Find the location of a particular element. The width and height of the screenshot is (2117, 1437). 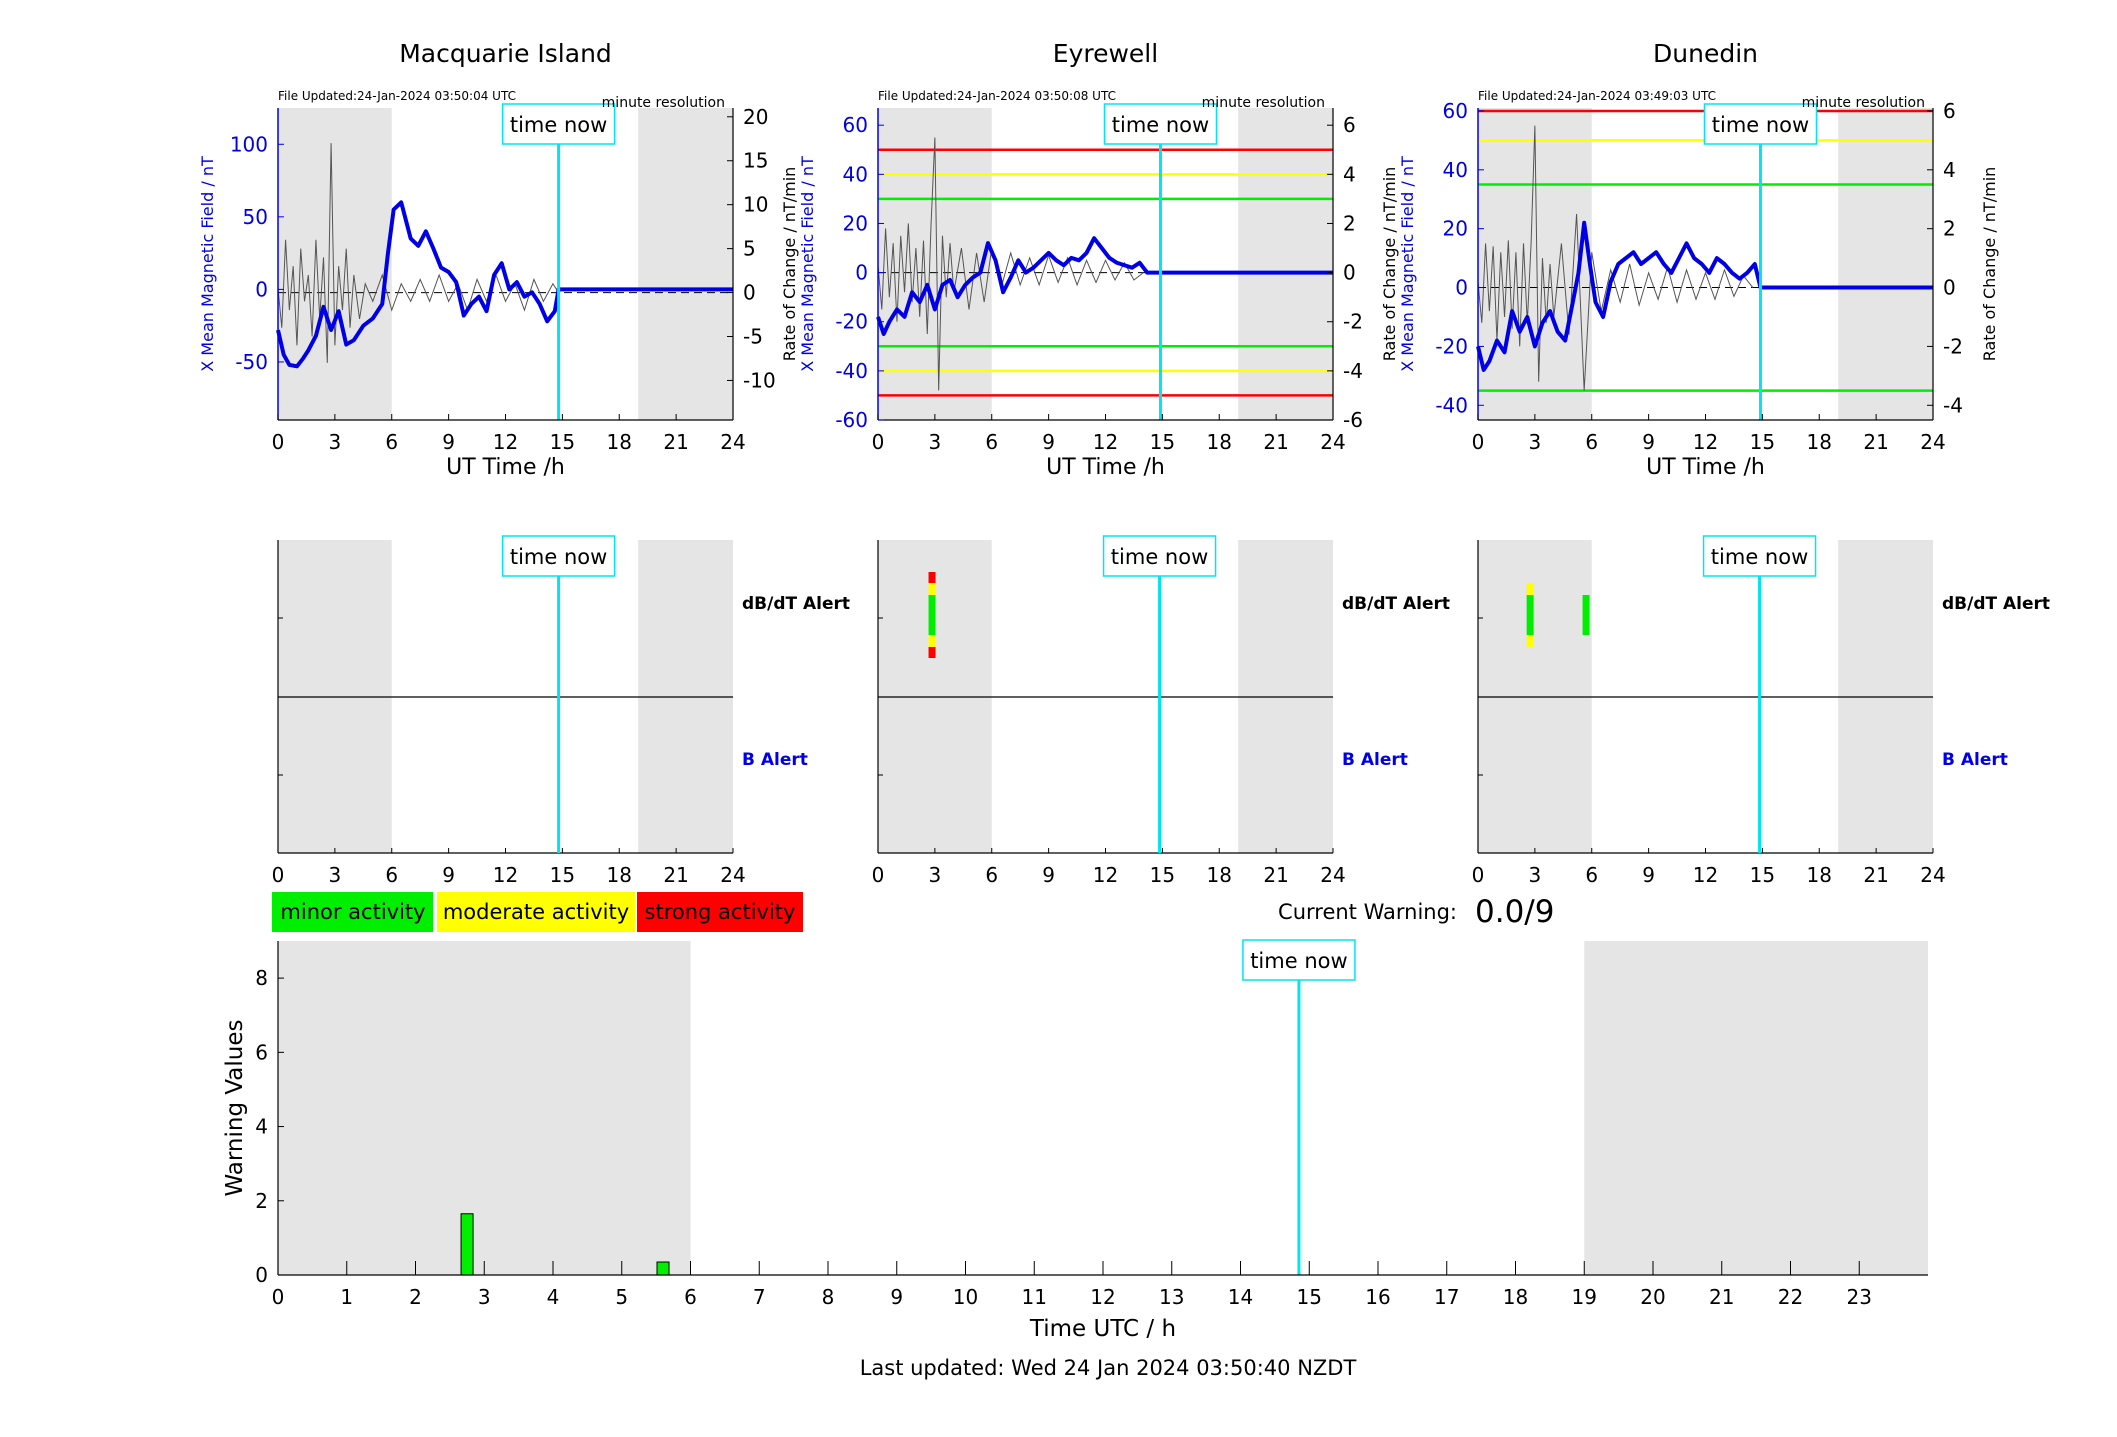

file-updated-note: File Updated:24-Jan-2024 03:50:08 UTC is located at coordinates (997, 96).